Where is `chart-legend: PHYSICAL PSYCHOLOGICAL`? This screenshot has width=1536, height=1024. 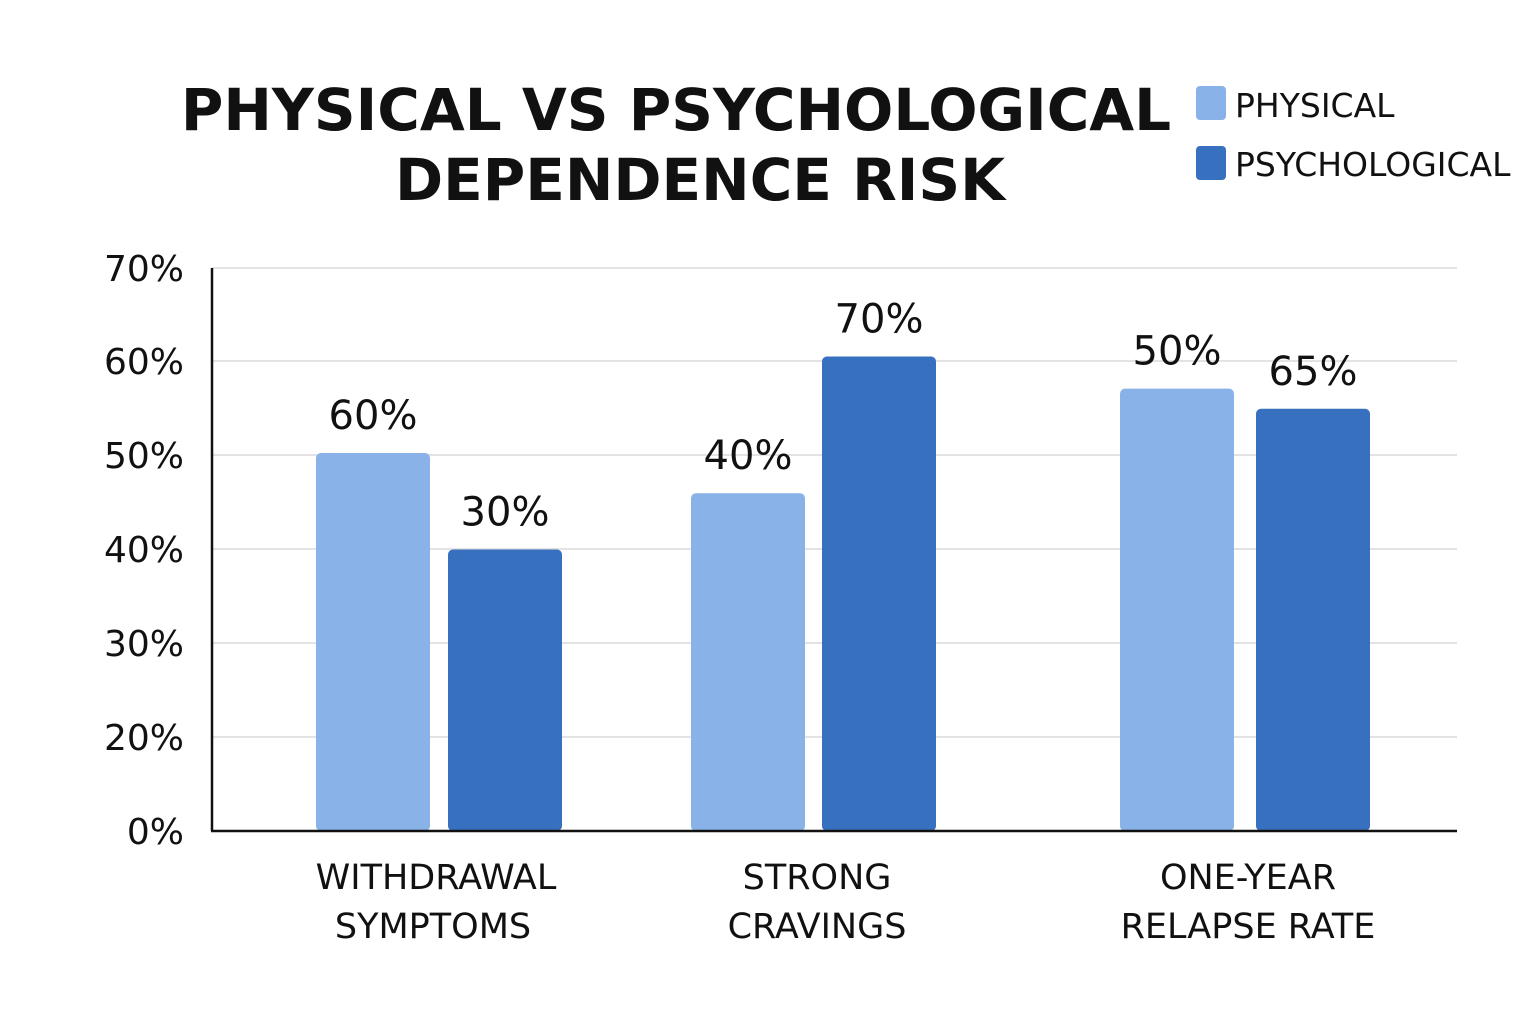
chart-legend: PHYSICAL PSYCHOLOGICAL is located at coordinates (1353, 135).